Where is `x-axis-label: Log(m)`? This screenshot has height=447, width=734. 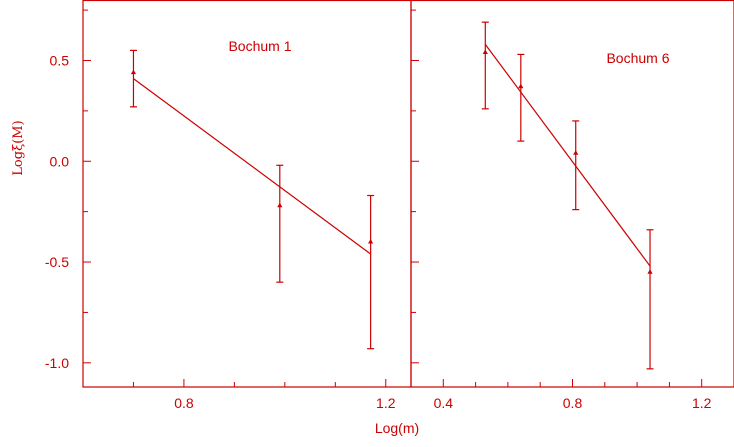 x-axis-label: Log(m) is located at coordinates (397, 428).